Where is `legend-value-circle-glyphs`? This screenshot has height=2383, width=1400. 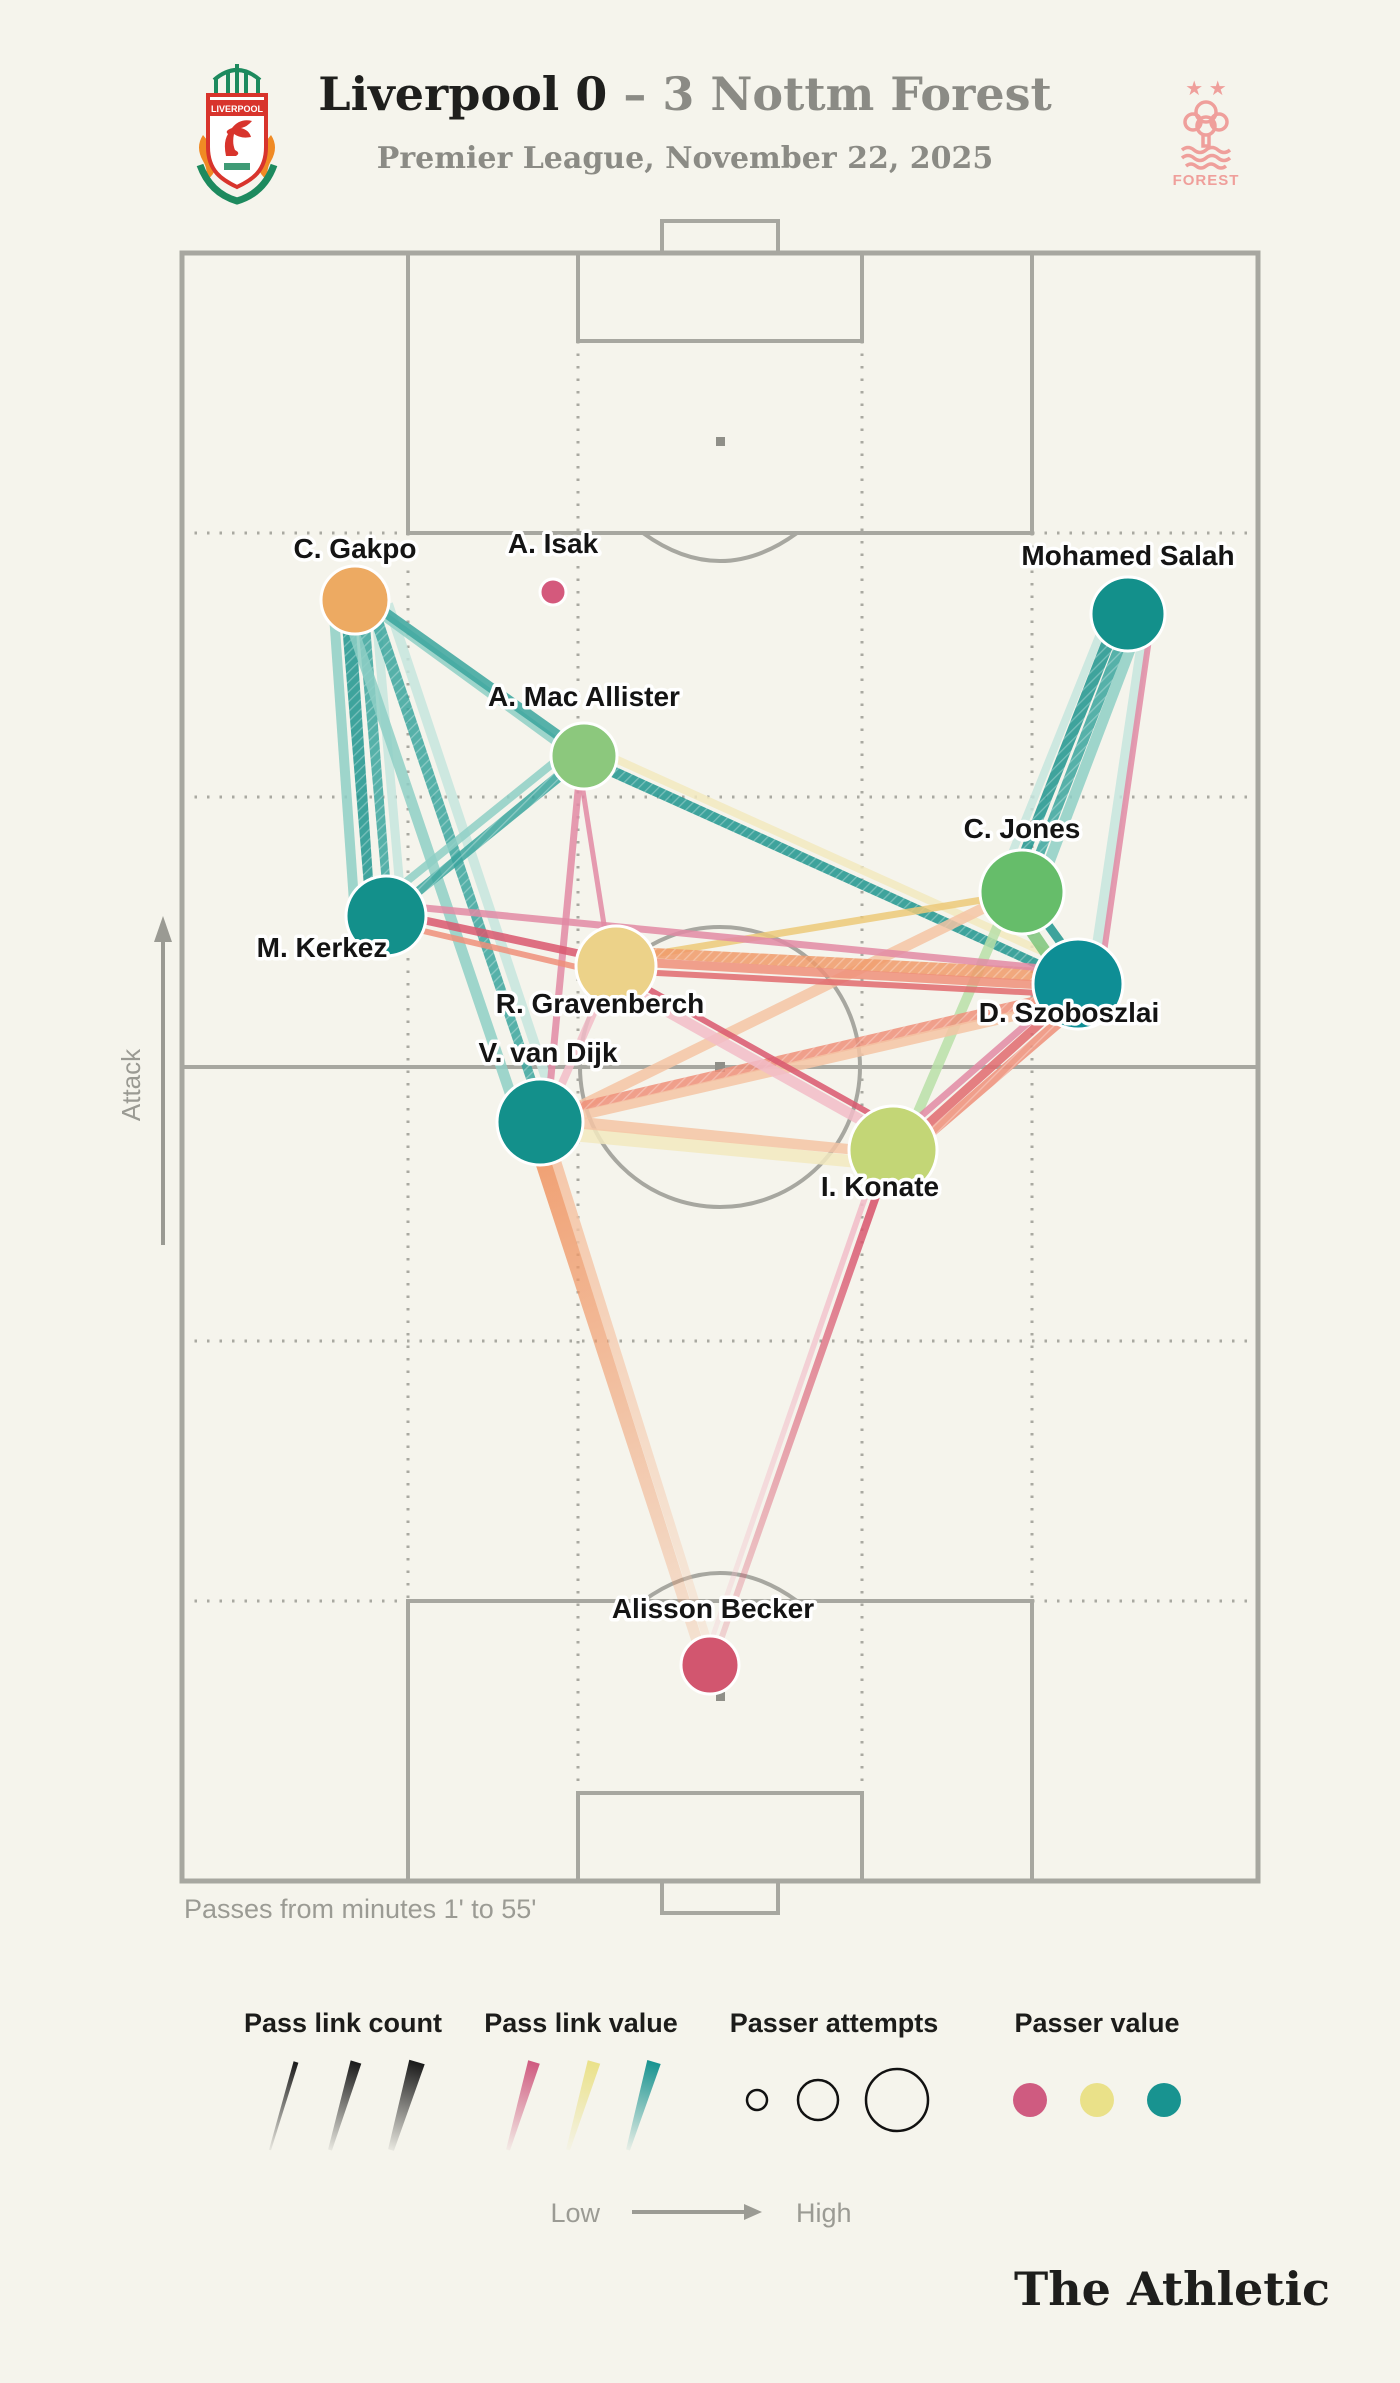 legend-value-circle-glyphs is located at coordinates (1097, 2100).